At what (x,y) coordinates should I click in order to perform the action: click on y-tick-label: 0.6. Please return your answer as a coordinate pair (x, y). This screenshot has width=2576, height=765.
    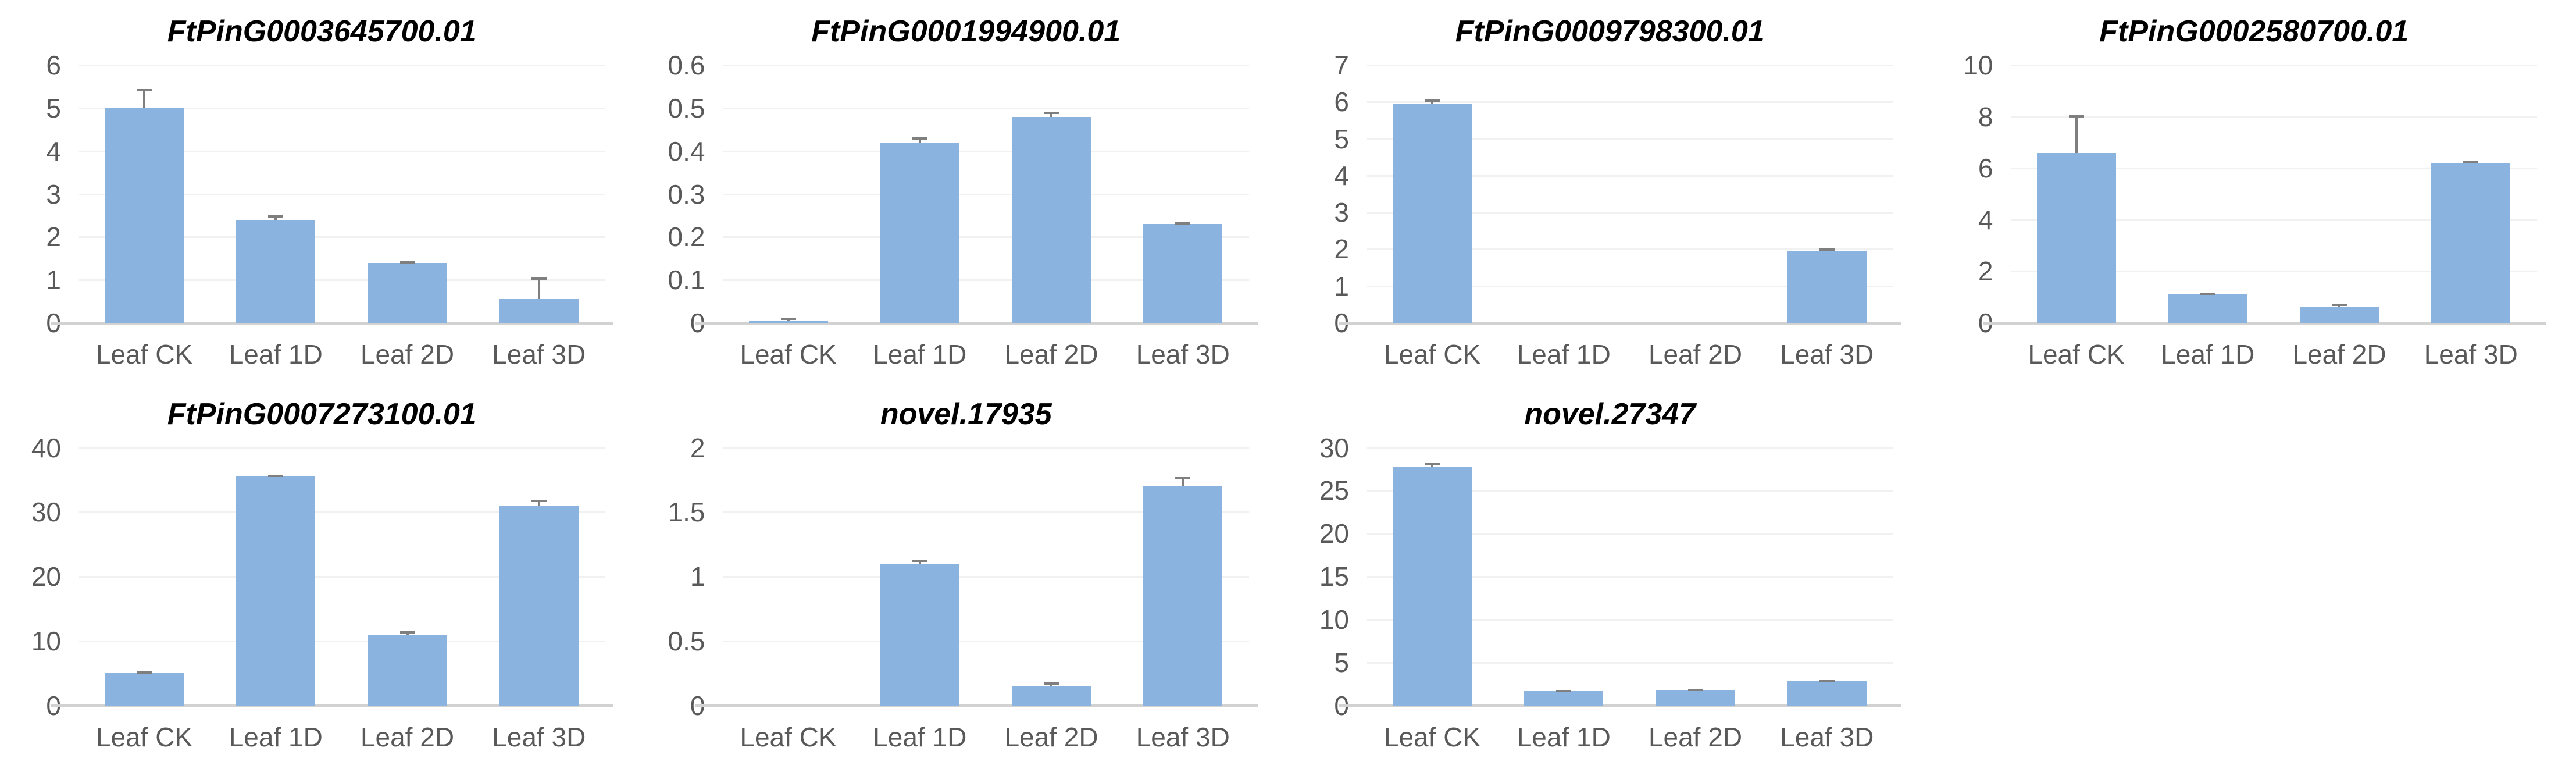
    Looking at the image, I should click on (686, 65).